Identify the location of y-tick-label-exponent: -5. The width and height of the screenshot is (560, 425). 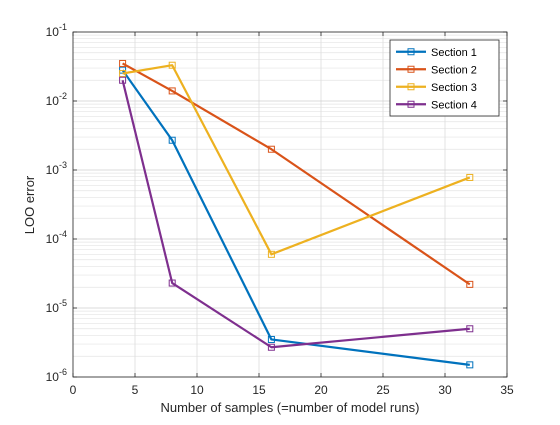
(63, 303).